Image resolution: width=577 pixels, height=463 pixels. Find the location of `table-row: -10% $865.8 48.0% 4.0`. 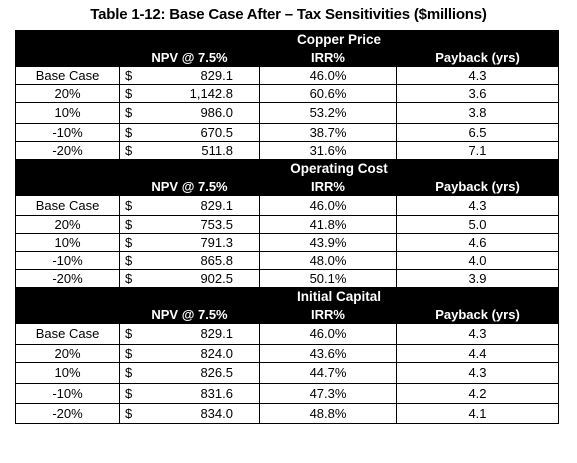

table-row: -10% $865.8 48.0% 4.0 is located at coordinates (287, 260).